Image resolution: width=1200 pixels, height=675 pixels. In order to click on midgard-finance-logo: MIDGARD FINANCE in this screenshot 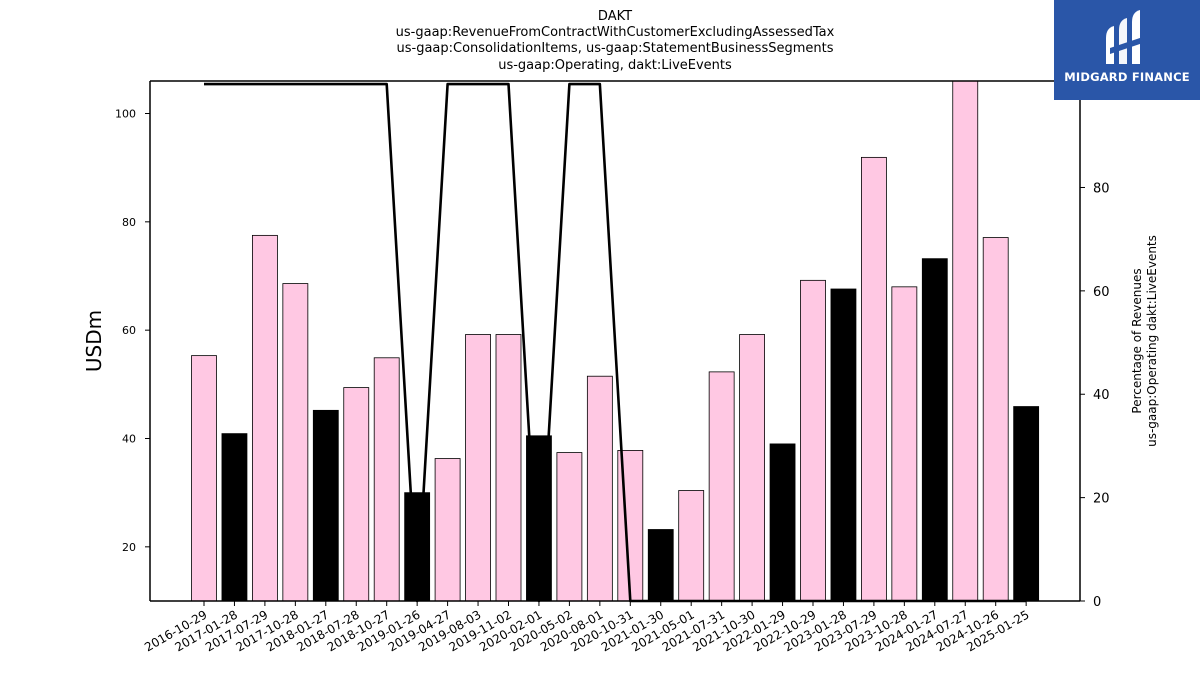, I will do `click(1127, 50)`.